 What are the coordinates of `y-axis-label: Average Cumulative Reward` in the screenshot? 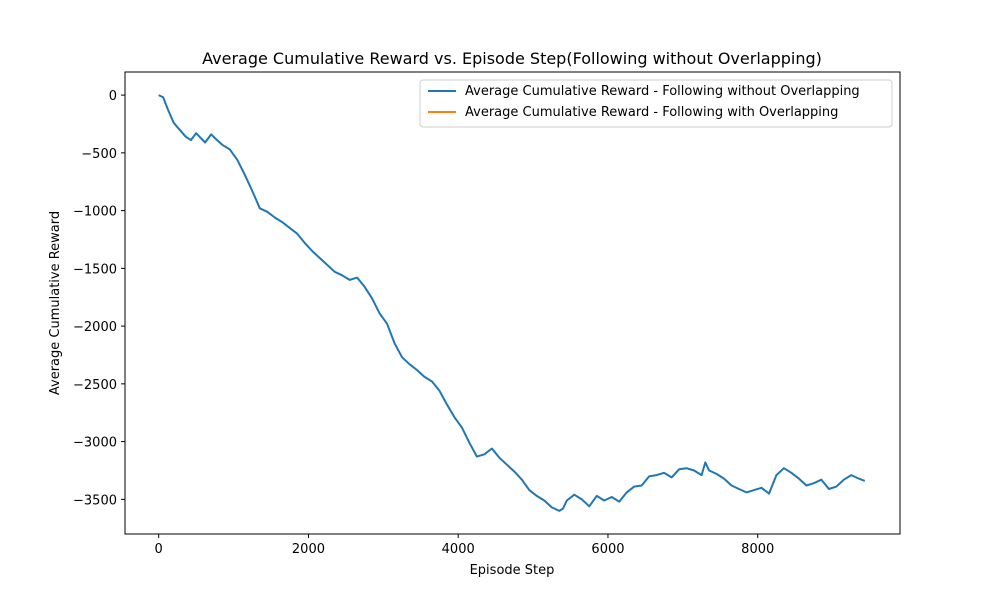 It's located at (55, 303).